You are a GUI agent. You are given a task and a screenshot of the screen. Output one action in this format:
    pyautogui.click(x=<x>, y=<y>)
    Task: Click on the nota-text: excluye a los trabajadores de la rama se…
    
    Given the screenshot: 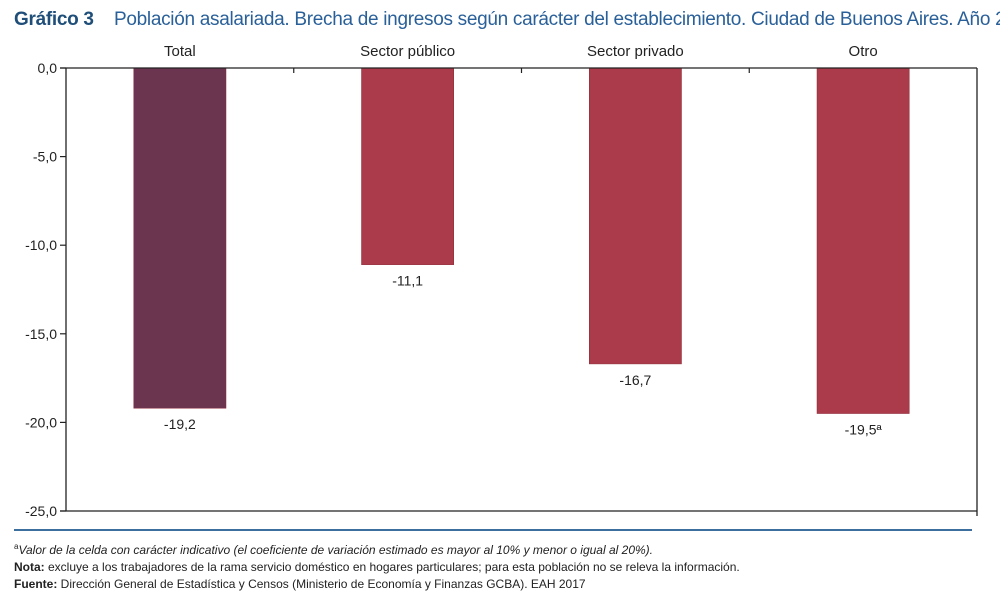 What is the action you would take?
    pyautogui.click(x=392, y=567)
    